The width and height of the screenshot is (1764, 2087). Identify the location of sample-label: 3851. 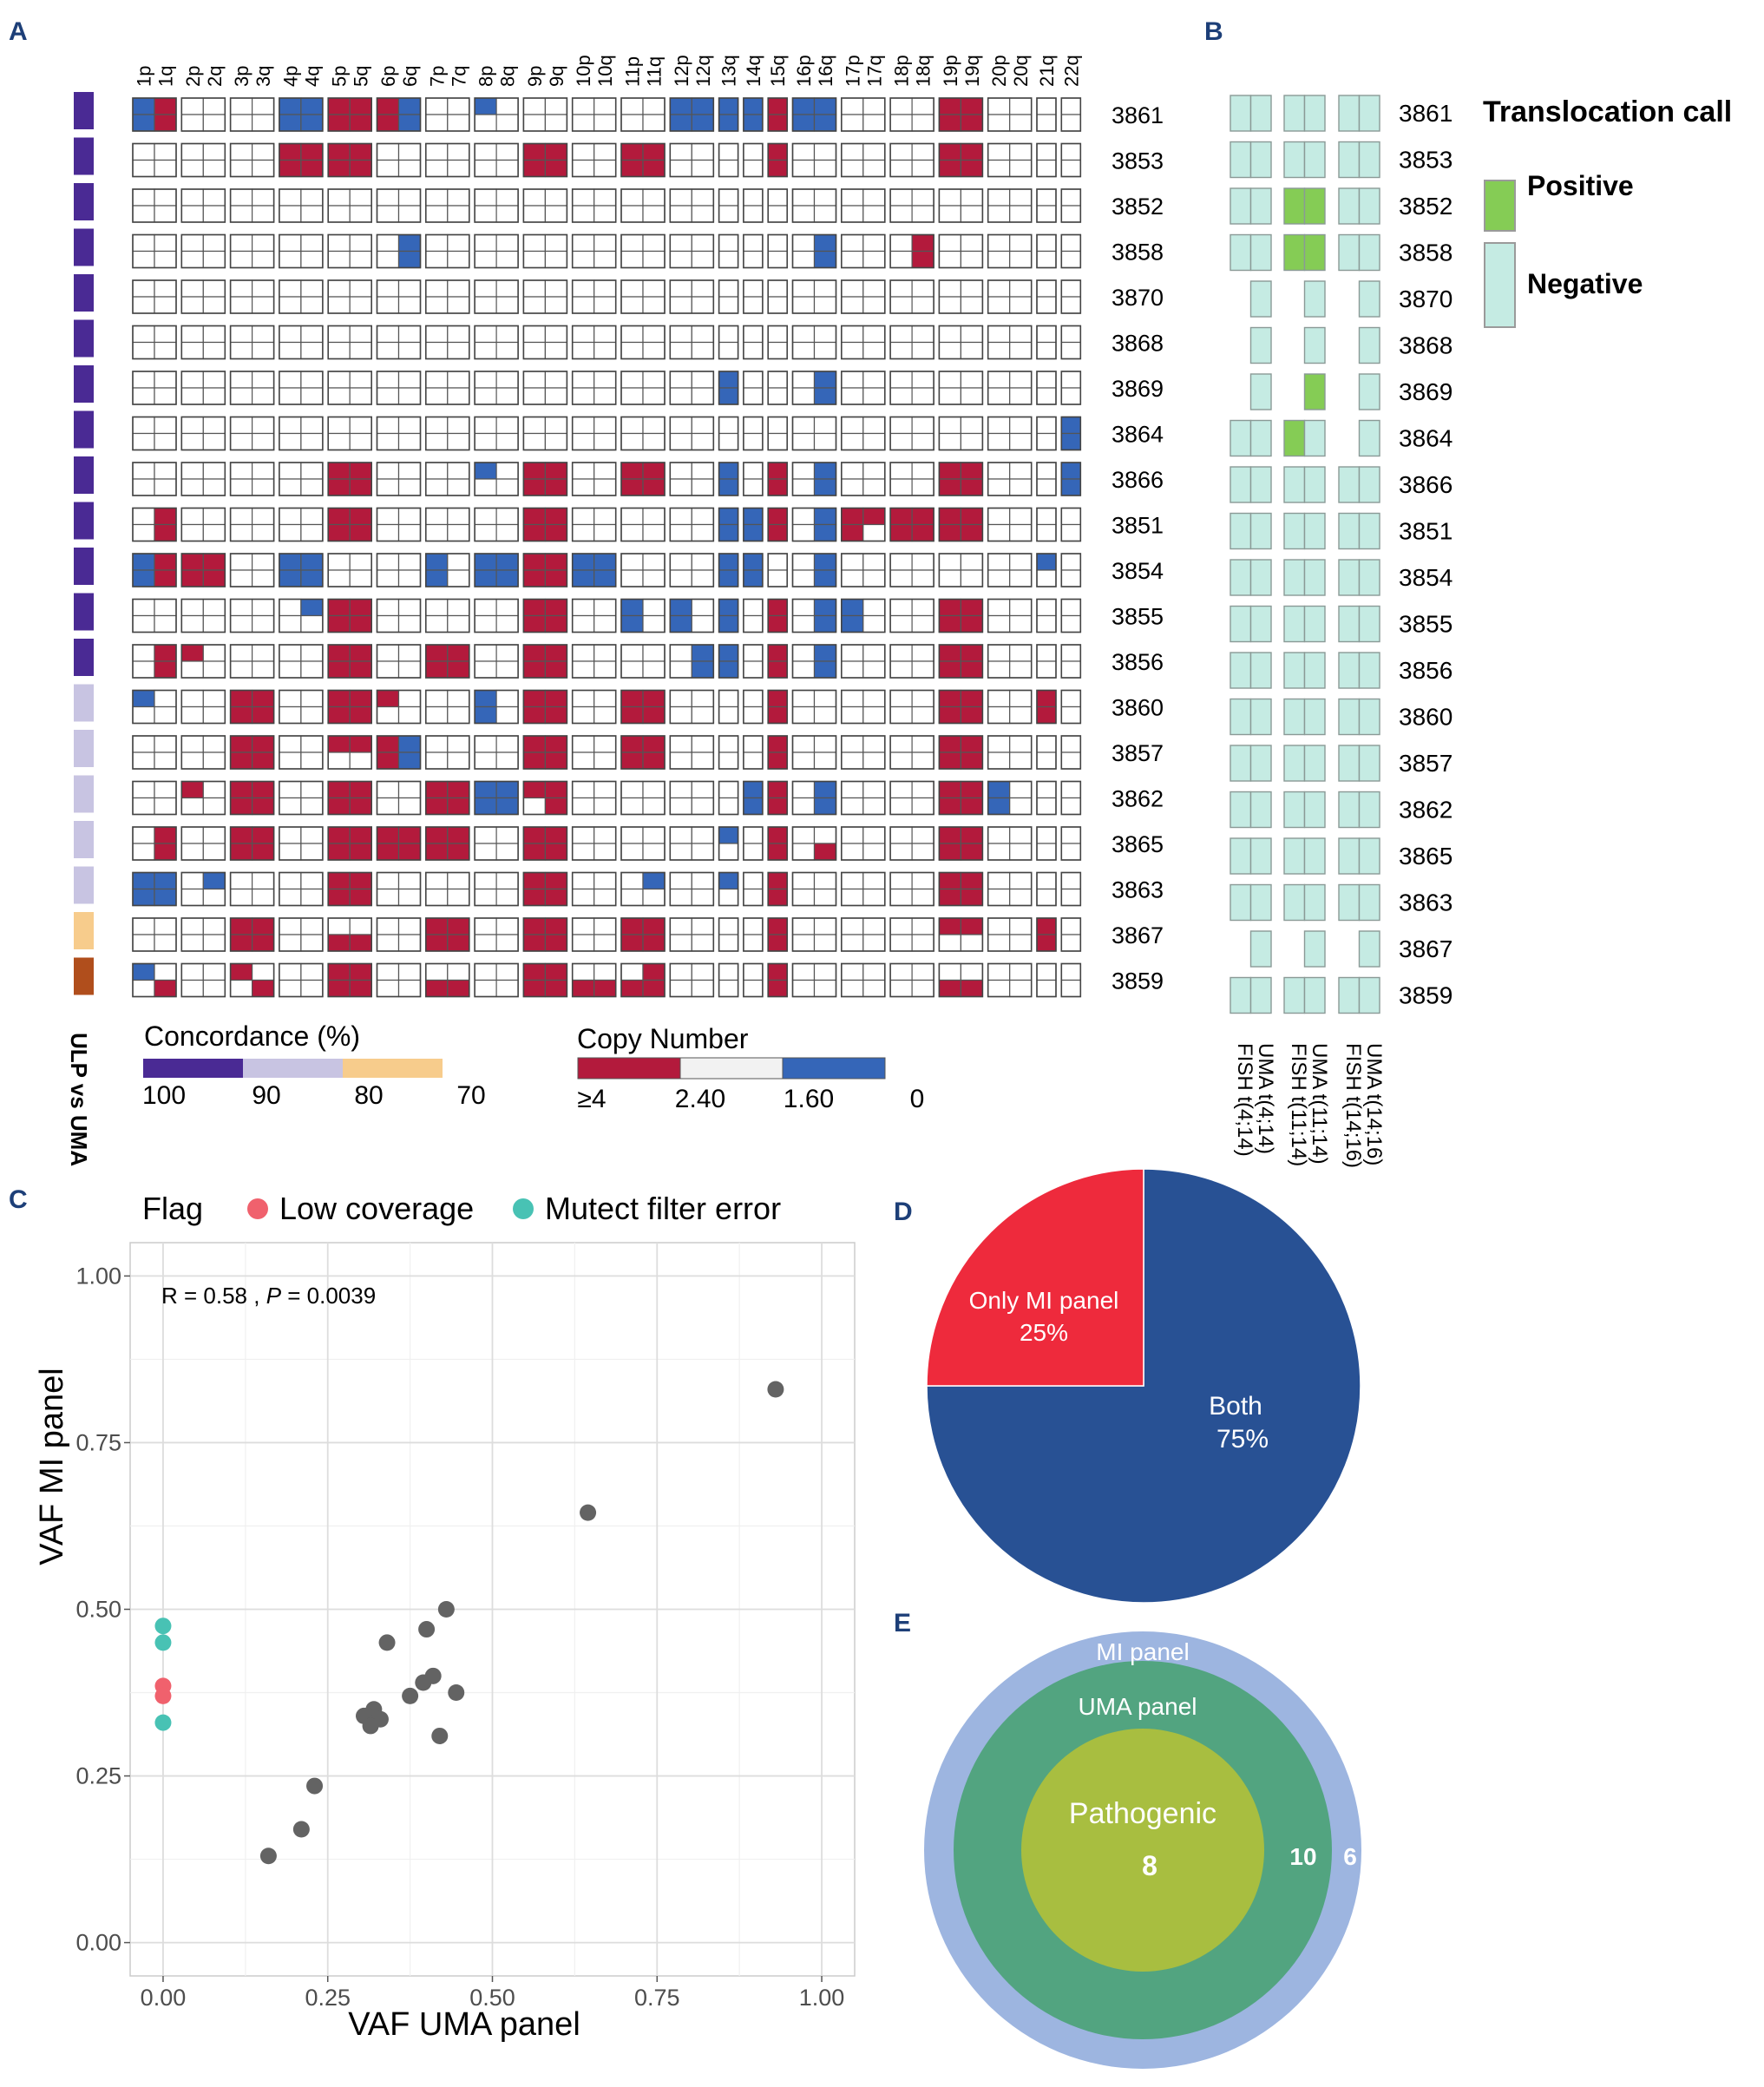
(1138, 526).